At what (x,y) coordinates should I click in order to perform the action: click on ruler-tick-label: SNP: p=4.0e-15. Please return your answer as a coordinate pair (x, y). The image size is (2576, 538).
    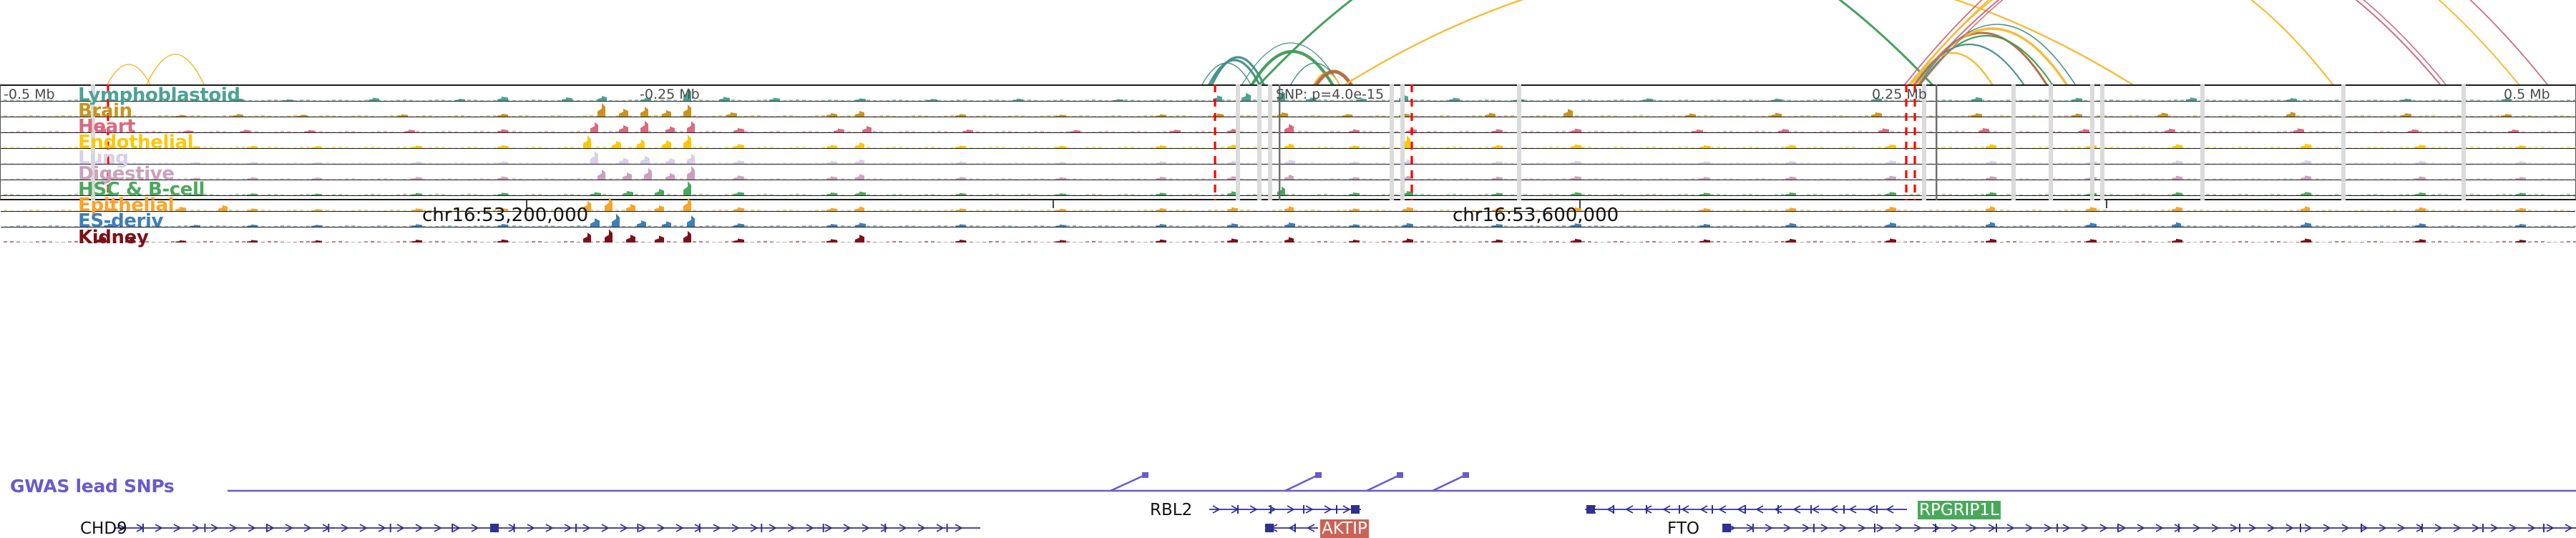
    Looking at the image, I should click on (1330, 95).